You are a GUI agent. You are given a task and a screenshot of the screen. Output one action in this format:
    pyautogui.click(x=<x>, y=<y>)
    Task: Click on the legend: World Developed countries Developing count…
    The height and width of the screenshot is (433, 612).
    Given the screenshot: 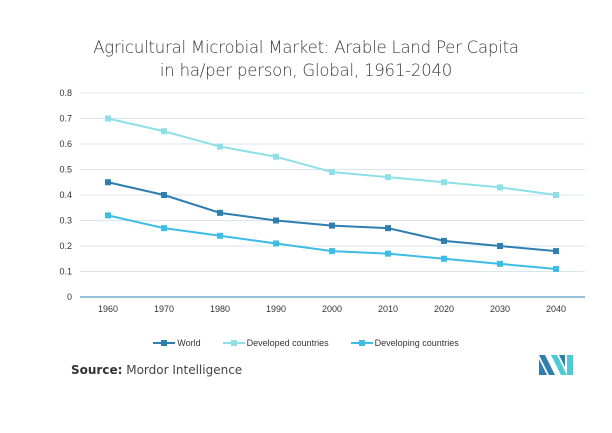 What is the action you would take?
    pyautogui.click(x=306, y=343)
    